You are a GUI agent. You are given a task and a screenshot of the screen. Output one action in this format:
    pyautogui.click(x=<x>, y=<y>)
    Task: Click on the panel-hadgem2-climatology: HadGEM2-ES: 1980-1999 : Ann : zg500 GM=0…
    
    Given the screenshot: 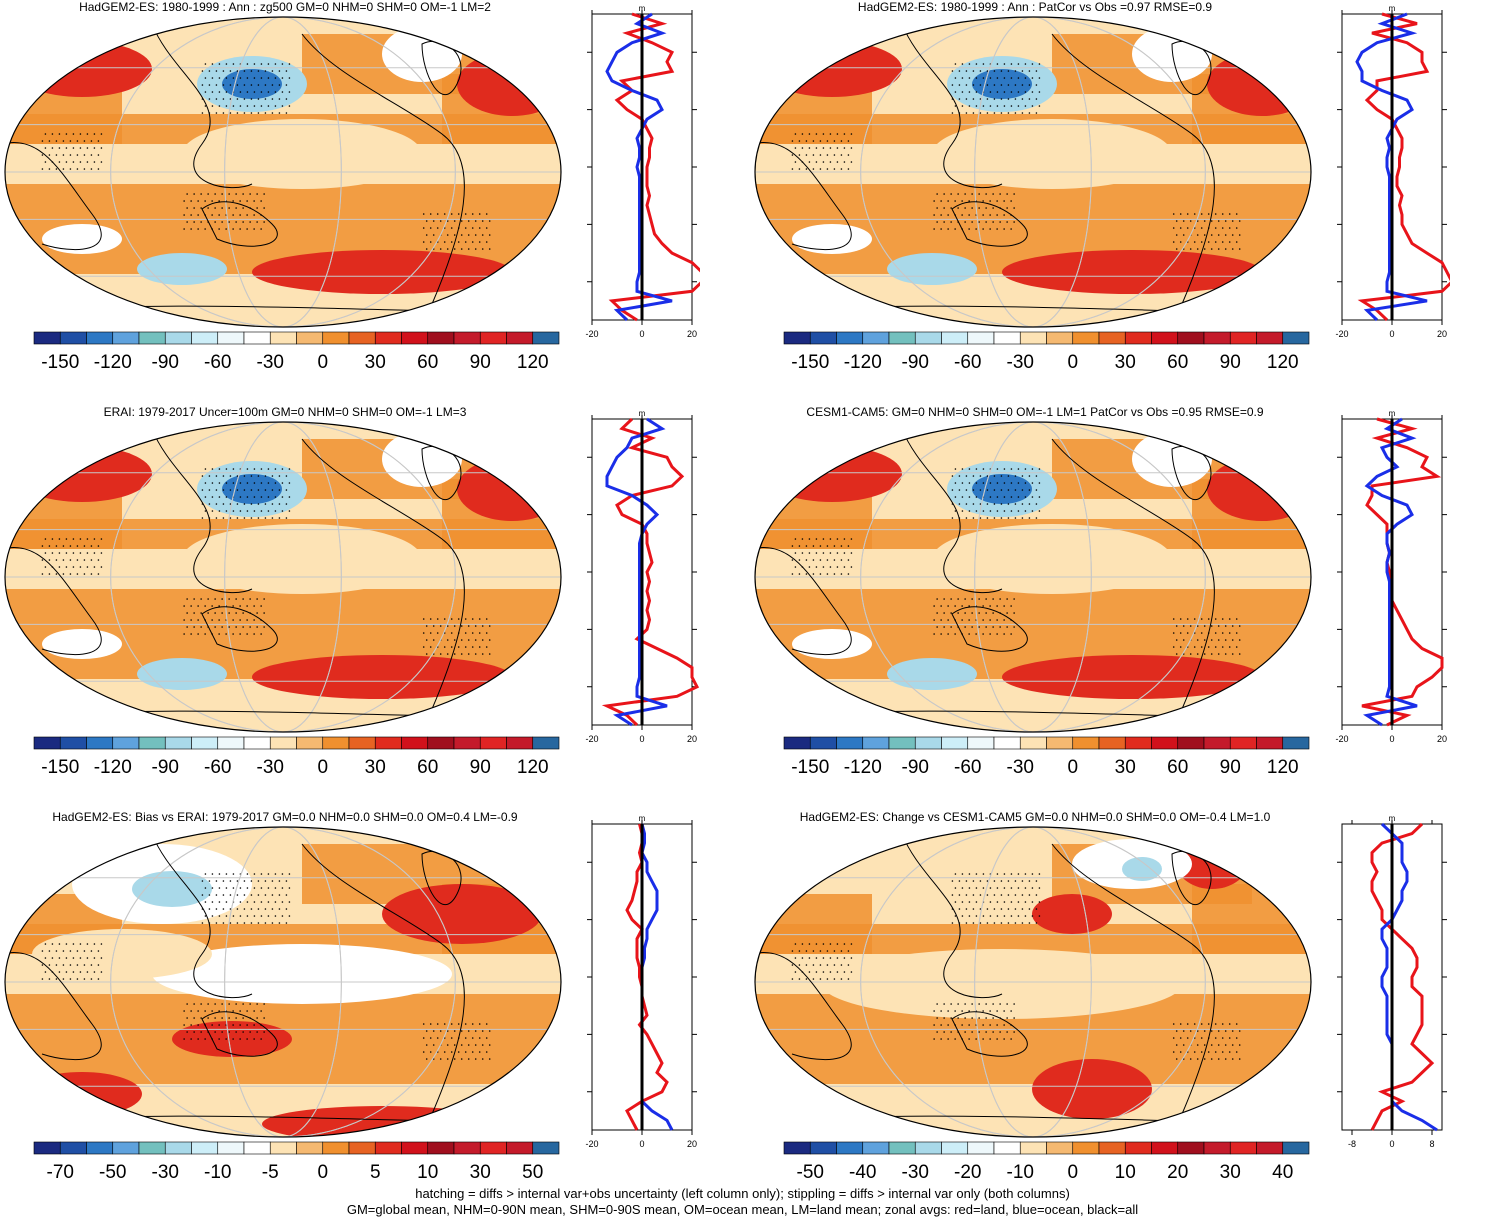 What is the action you would take?
    pyautogui.click(x=350, y=190)
    